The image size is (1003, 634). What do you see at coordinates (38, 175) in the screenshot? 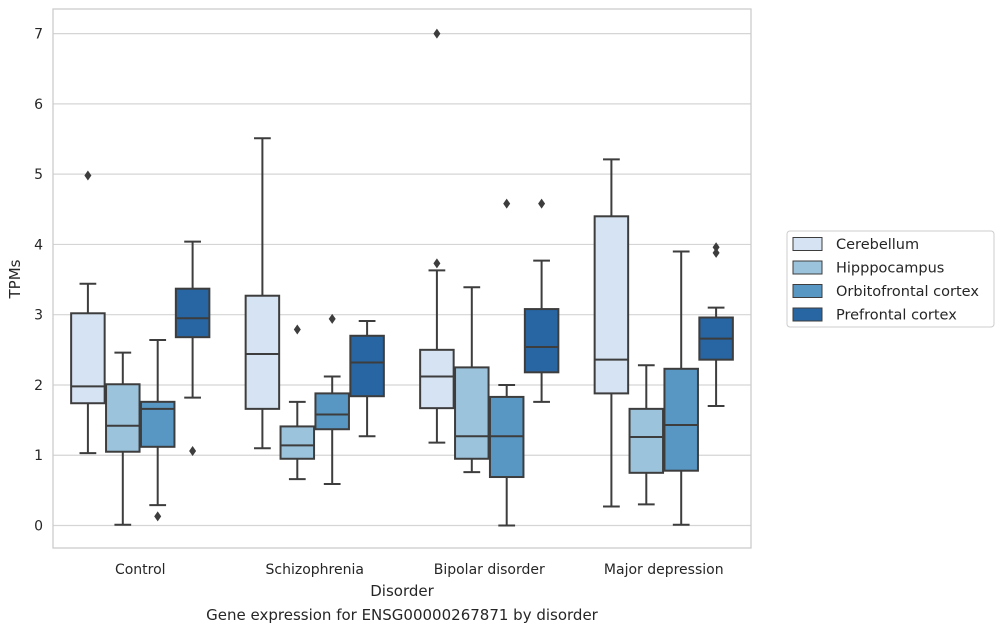
I see `y-tick-label: 5` at bounding box center [38, 175].